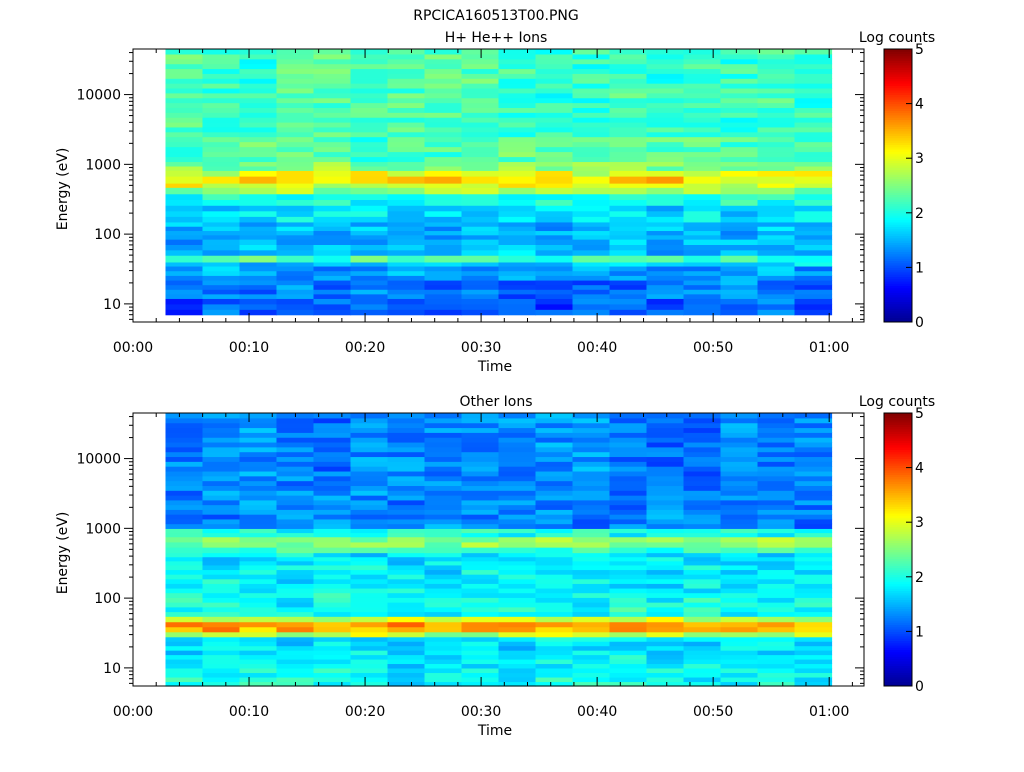 The width and height of the screenshot is (1024, 772). I want to click on colorbar-tick-label: 4, so click(919, 105).